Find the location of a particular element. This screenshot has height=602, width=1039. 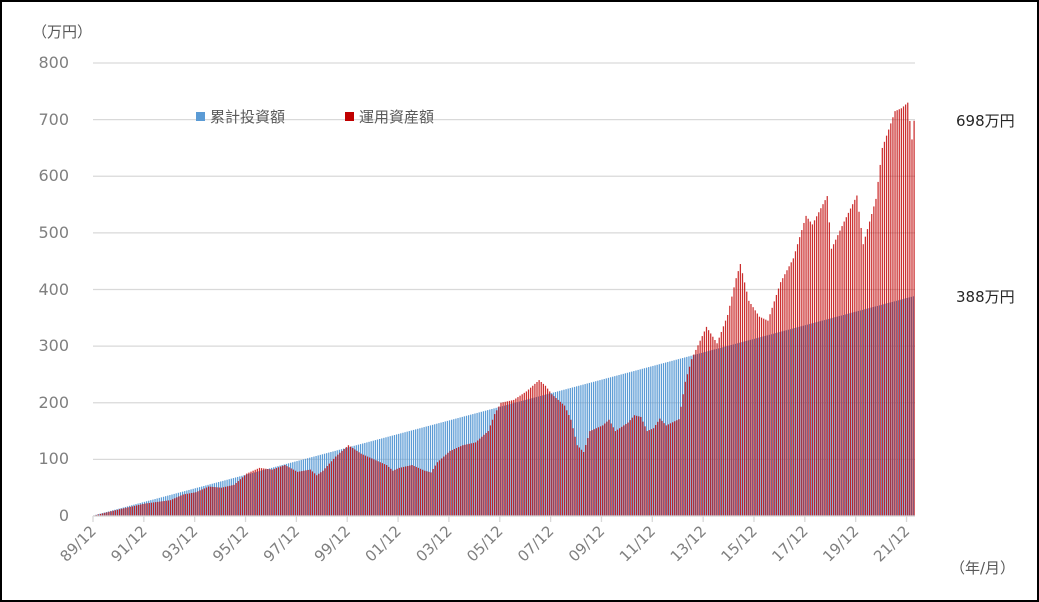

x-tick-label: 13/12 is located at coordinates (688, 543).